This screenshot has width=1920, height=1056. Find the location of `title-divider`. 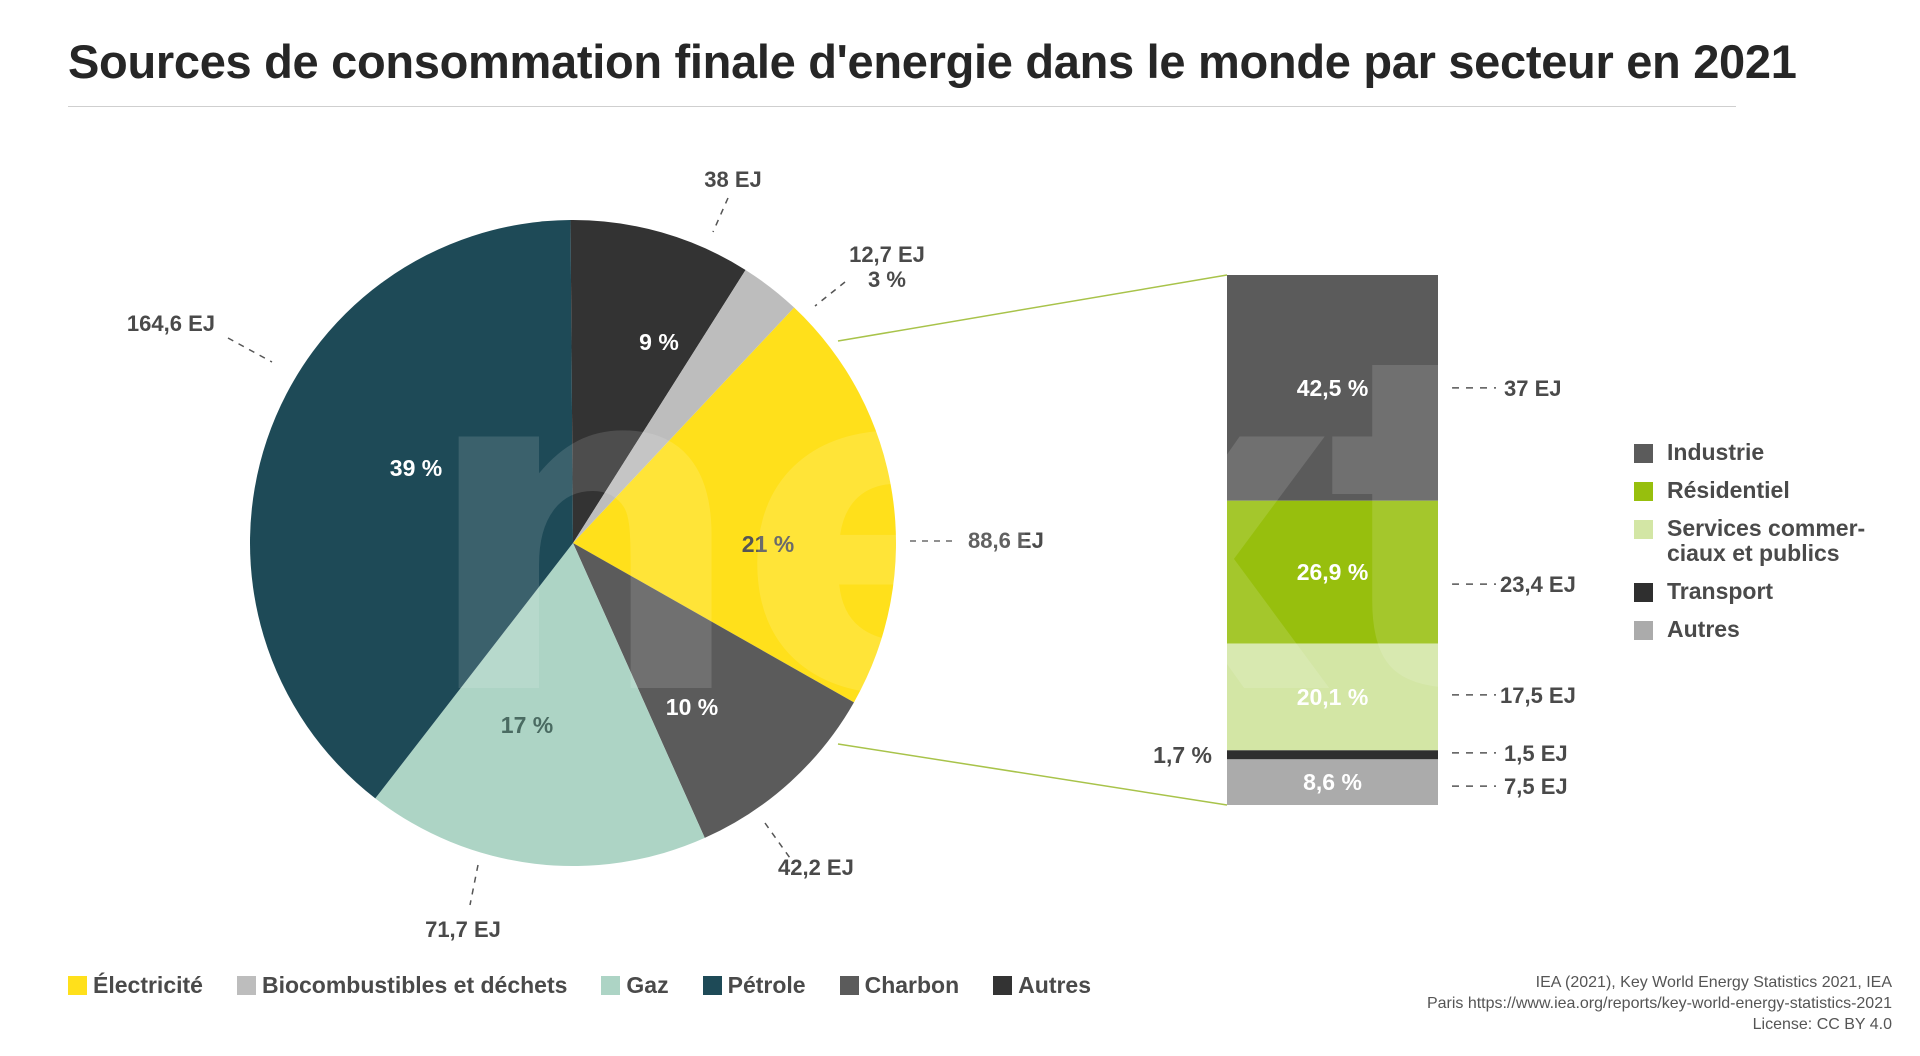

title-divider is located at coordinates (902, 106).